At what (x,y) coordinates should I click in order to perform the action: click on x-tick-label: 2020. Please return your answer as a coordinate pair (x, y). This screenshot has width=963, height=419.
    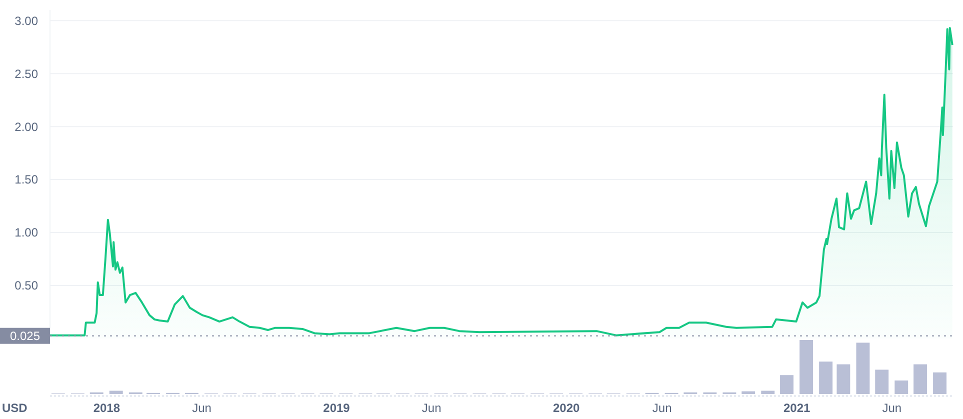
    Looking at the image, I should click on (566, 408).